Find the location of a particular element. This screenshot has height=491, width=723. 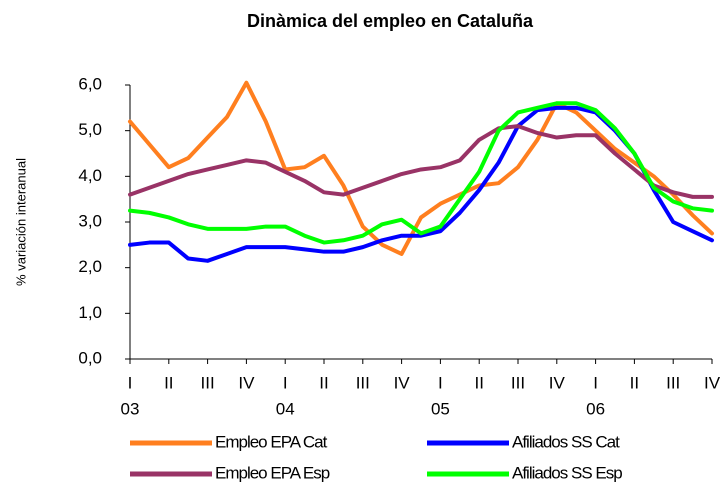

year-label: 06 is located at coordinates (595, 408).